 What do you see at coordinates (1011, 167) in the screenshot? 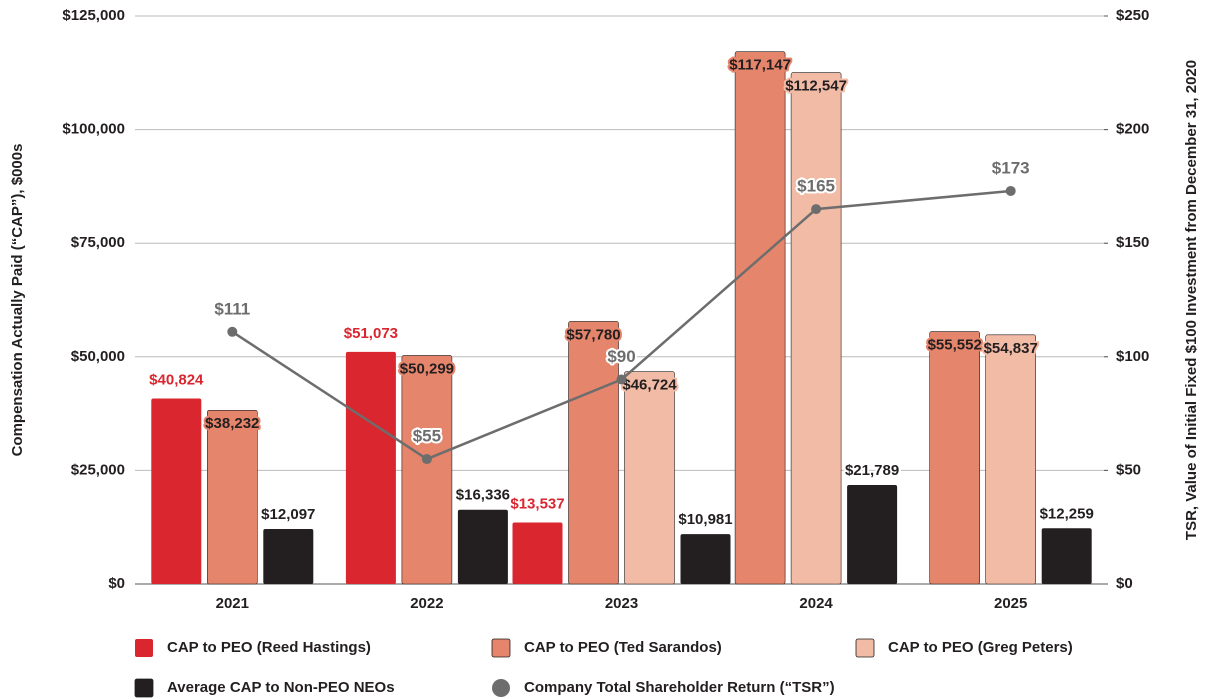
I see `tsr-label: $173` at bounding box center [1011, 167].